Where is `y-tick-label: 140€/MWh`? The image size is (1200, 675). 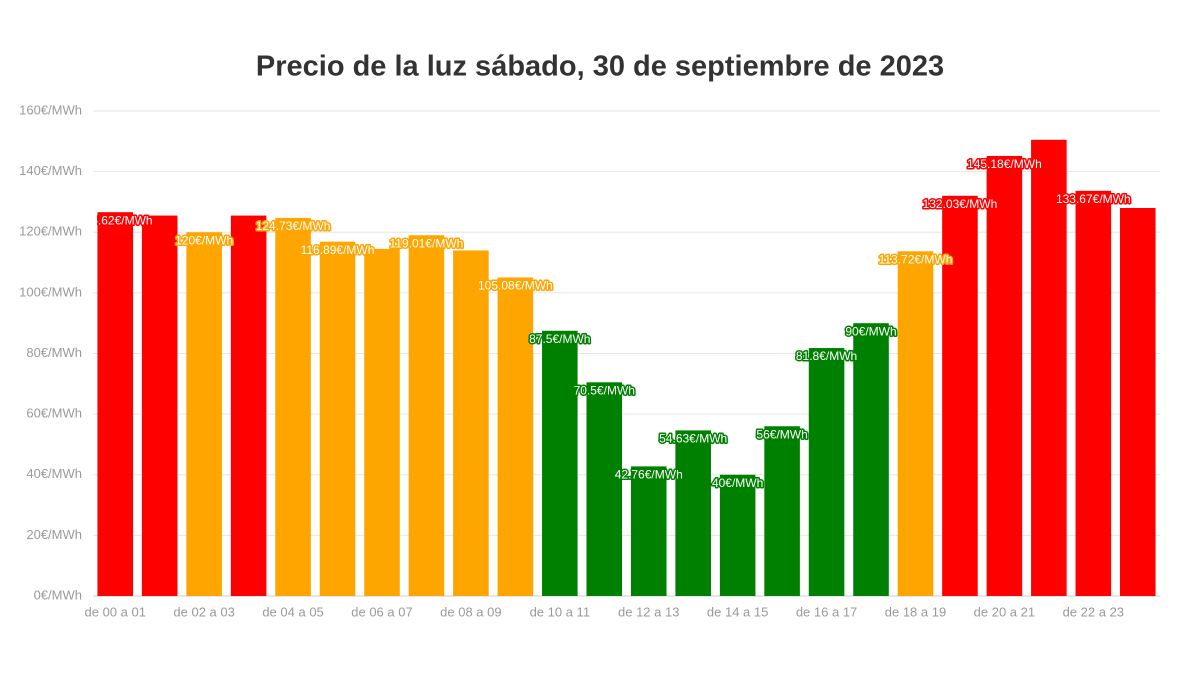 y-tick-label: 140€/MWh is located at coordinates (50, 170).